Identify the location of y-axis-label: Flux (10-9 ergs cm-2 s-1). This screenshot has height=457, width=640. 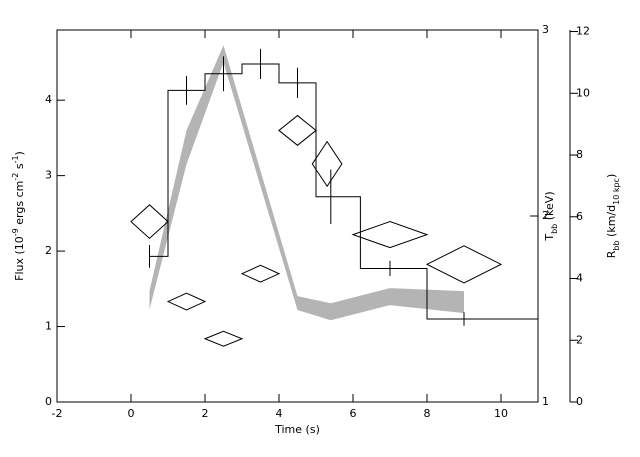
(19, 216).